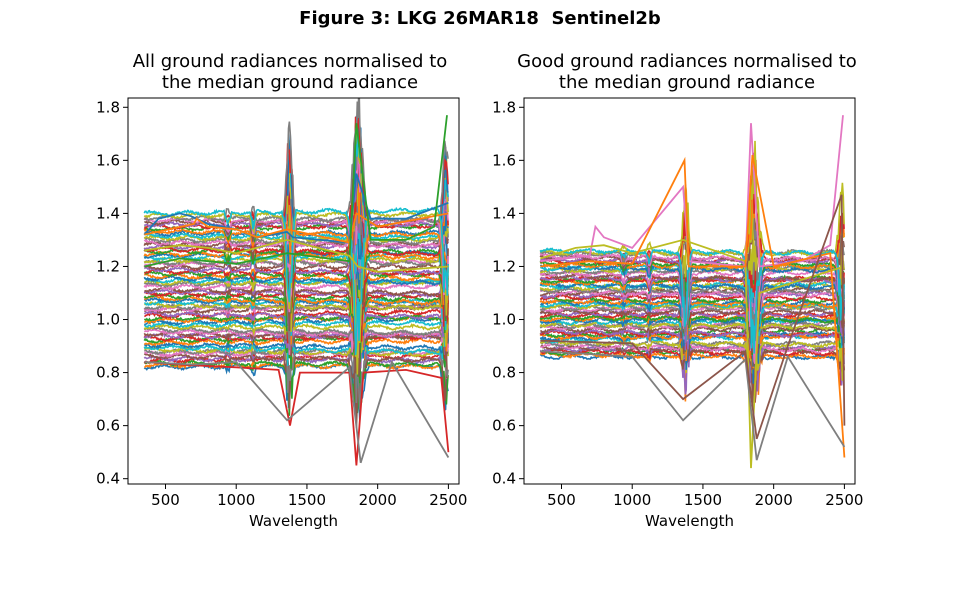  What do you see at coordinates (480, 18) in the screenshot?
I see `figure-title: Figure 3: LKG 26MAR18 Sentinel2b` at bounding box center [480, 18].